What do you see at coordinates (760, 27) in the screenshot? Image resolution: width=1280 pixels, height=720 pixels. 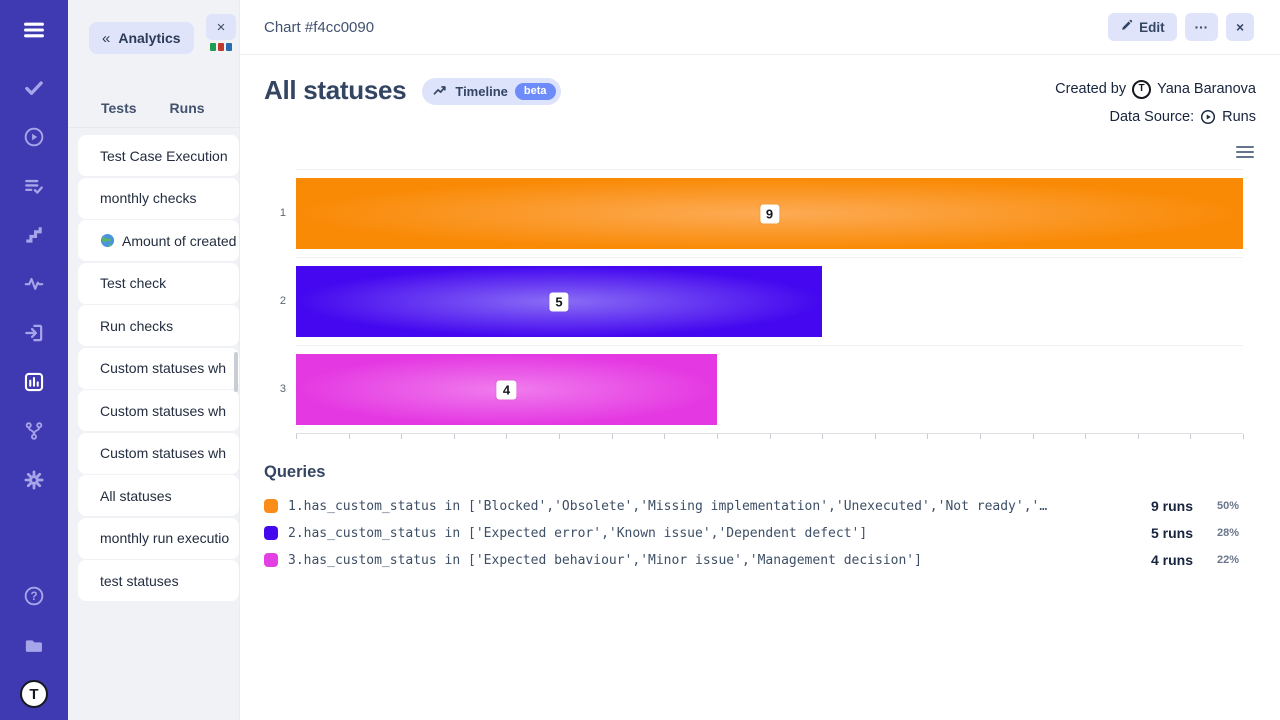 I see `chart-topbar: Chart #f4cc0090 Edit ··· ×` at bounding box center [760, 27].